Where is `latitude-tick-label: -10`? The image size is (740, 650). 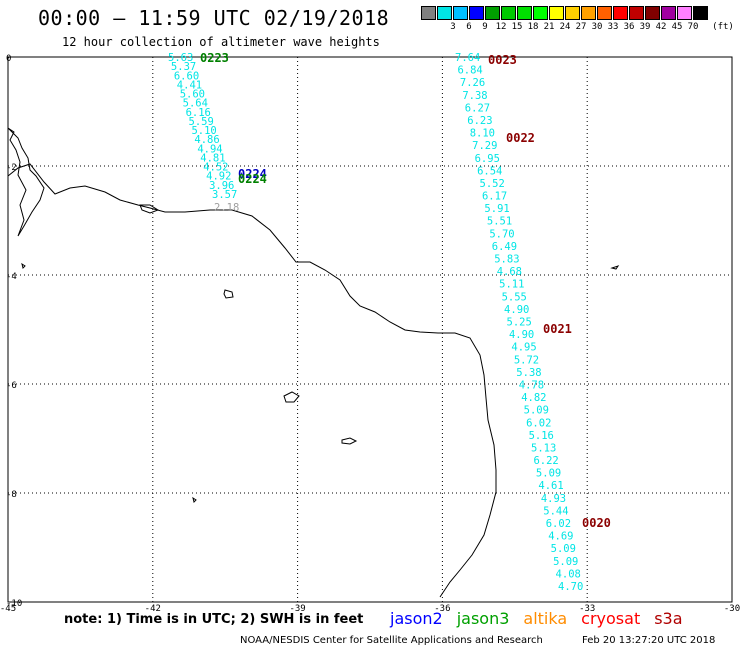 latitude-tick-label: -10 is located at coordinates (14, 604).